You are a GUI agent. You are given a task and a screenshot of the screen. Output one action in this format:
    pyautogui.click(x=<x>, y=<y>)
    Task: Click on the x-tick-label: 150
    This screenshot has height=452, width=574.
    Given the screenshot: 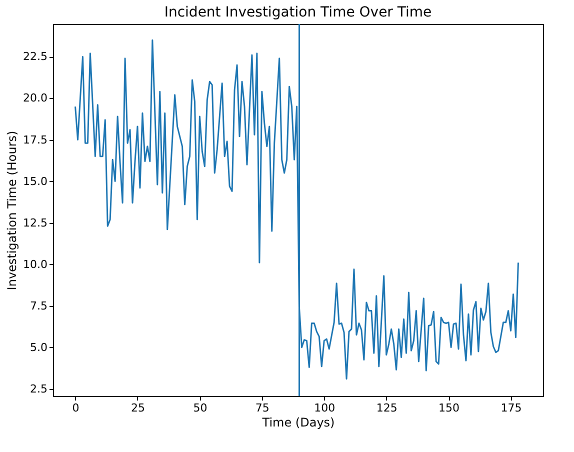 What is the action you would take?
    pyautogui.click(x=449, y=408)
    